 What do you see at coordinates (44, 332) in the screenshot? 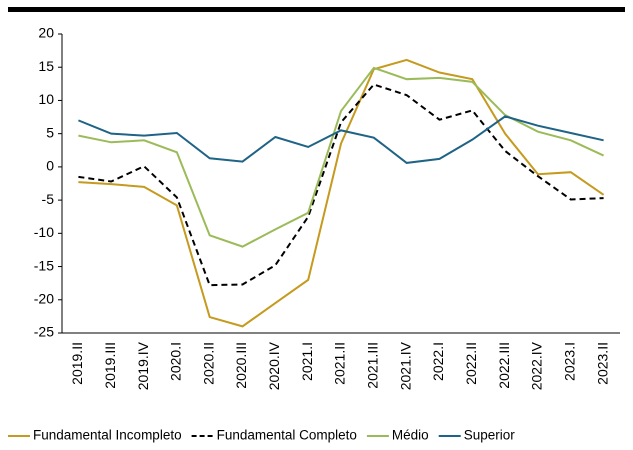
I see `y-tick-label: -25` at bounding box center [44, 332].